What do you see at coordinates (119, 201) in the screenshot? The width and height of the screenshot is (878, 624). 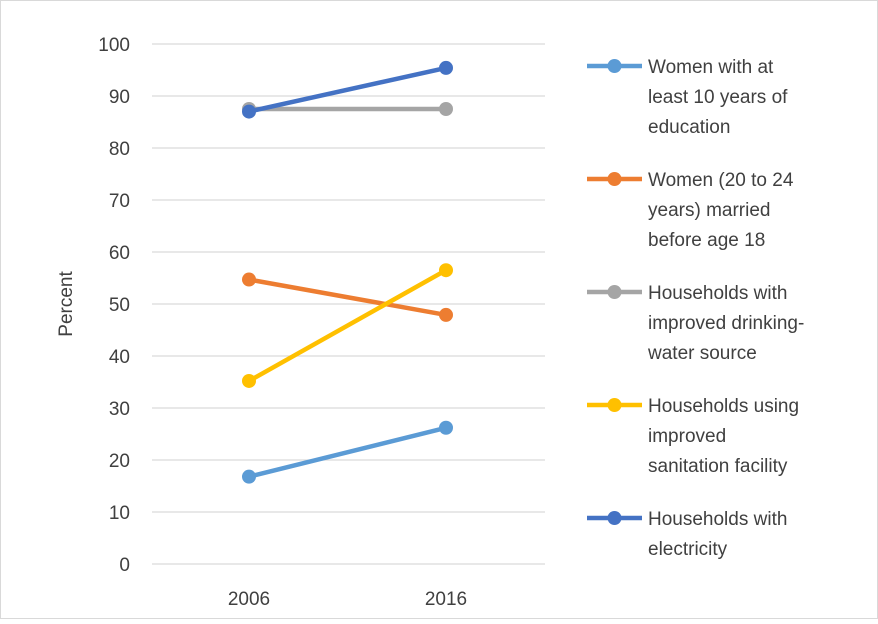 I see `y-tick-label: 70` at bounding box center [119, 201].